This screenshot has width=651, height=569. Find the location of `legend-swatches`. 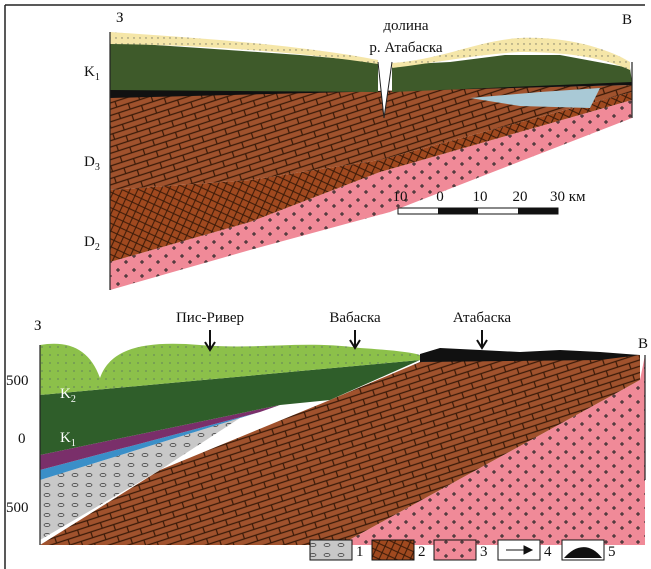

legend-swatches is located at coordinates (457, 550).